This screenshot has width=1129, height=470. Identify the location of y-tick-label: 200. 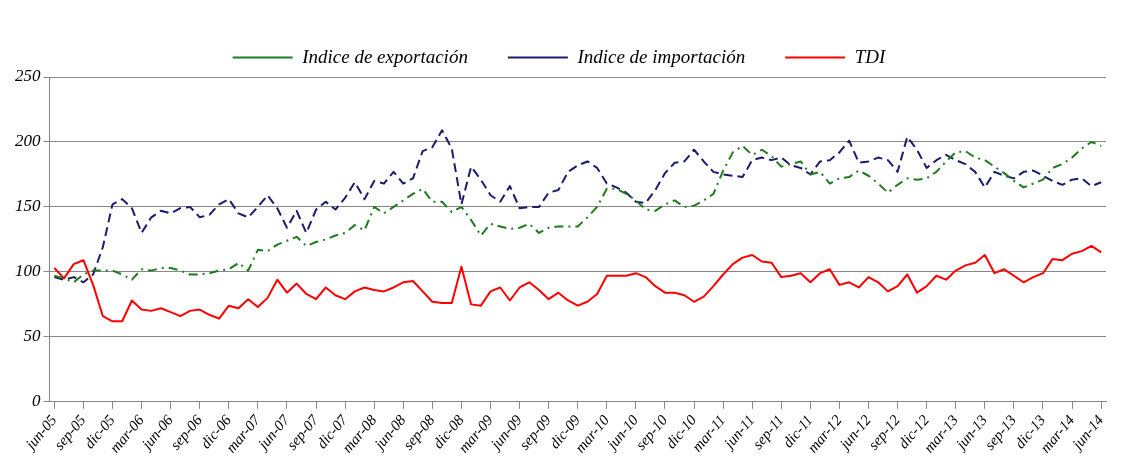
(28, 141).